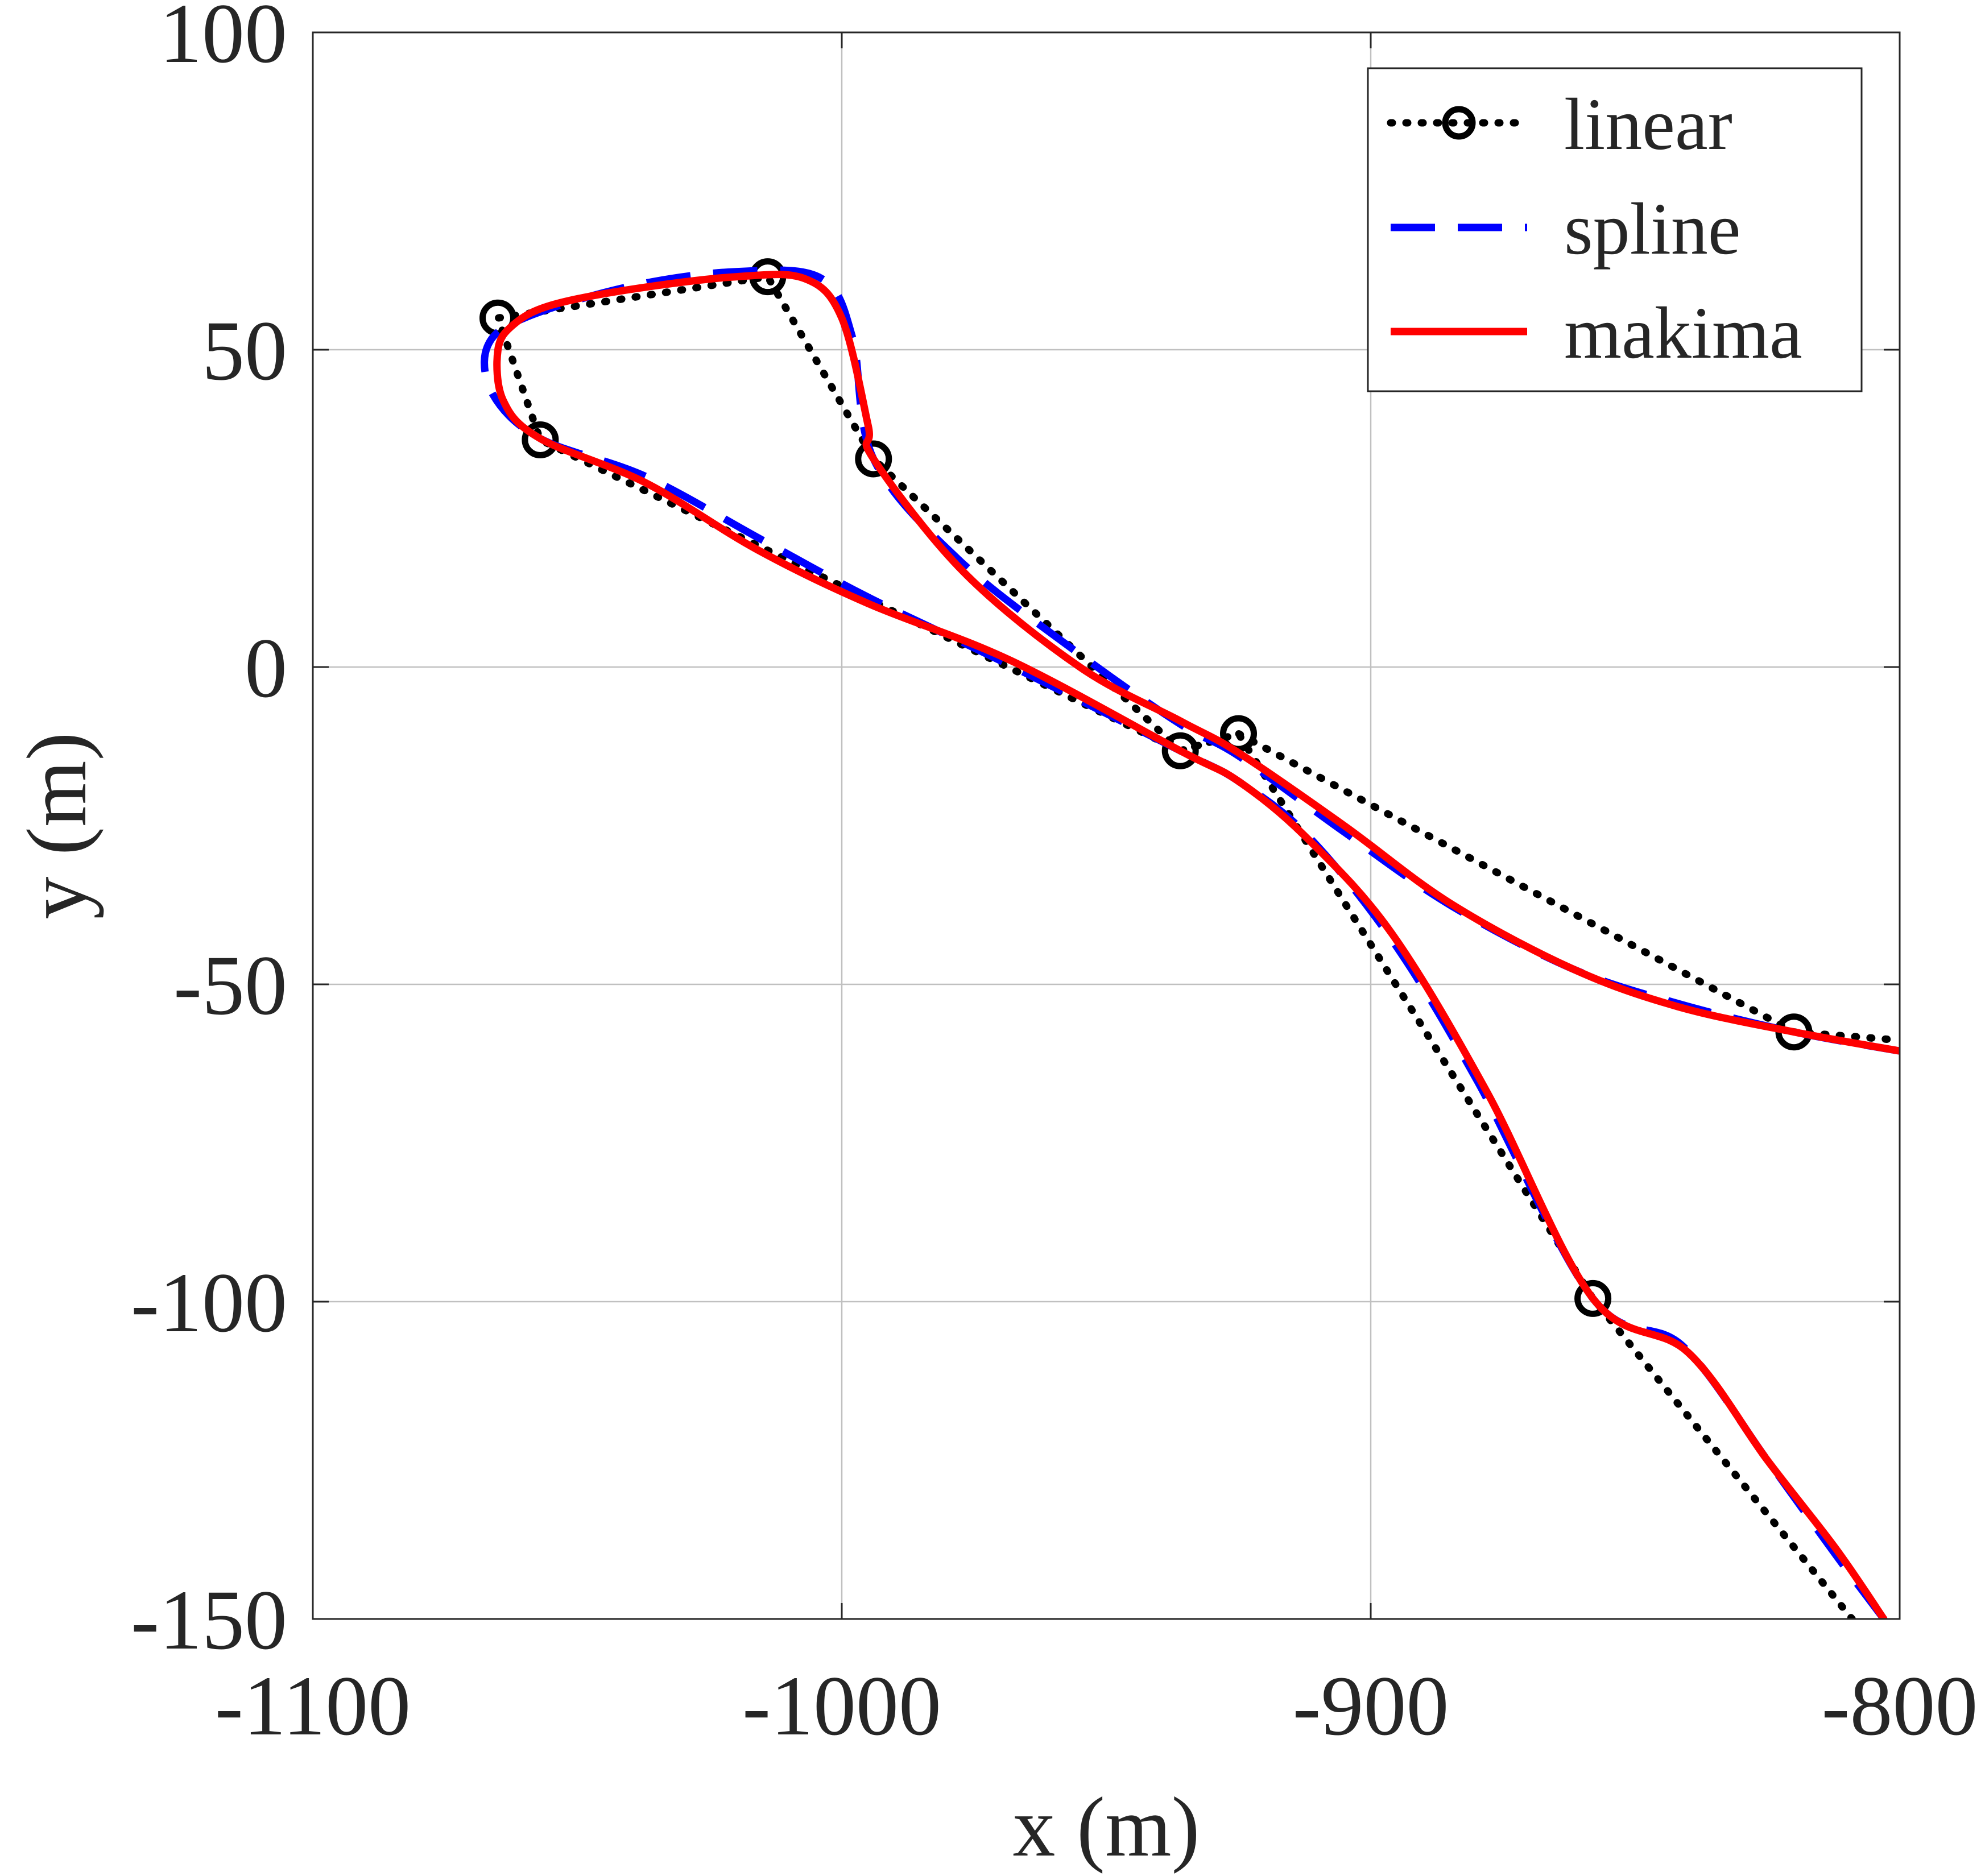 The width and height of the screenshot is (1985, 1876). I want to click on legend-label-linear: linear, so click(1648, 124).